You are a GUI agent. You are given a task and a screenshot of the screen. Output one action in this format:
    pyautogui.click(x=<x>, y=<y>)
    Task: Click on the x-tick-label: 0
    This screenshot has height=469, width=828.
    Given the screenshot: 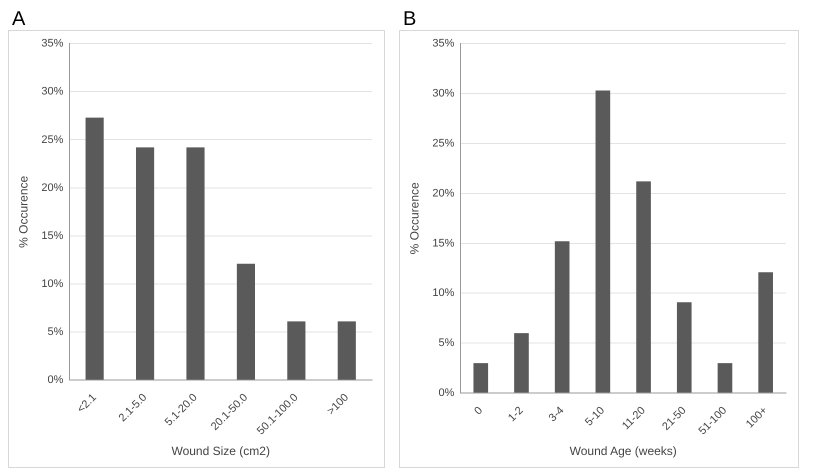 What is the action you would take?
    pyautogui.click(x=479, y=411)
    